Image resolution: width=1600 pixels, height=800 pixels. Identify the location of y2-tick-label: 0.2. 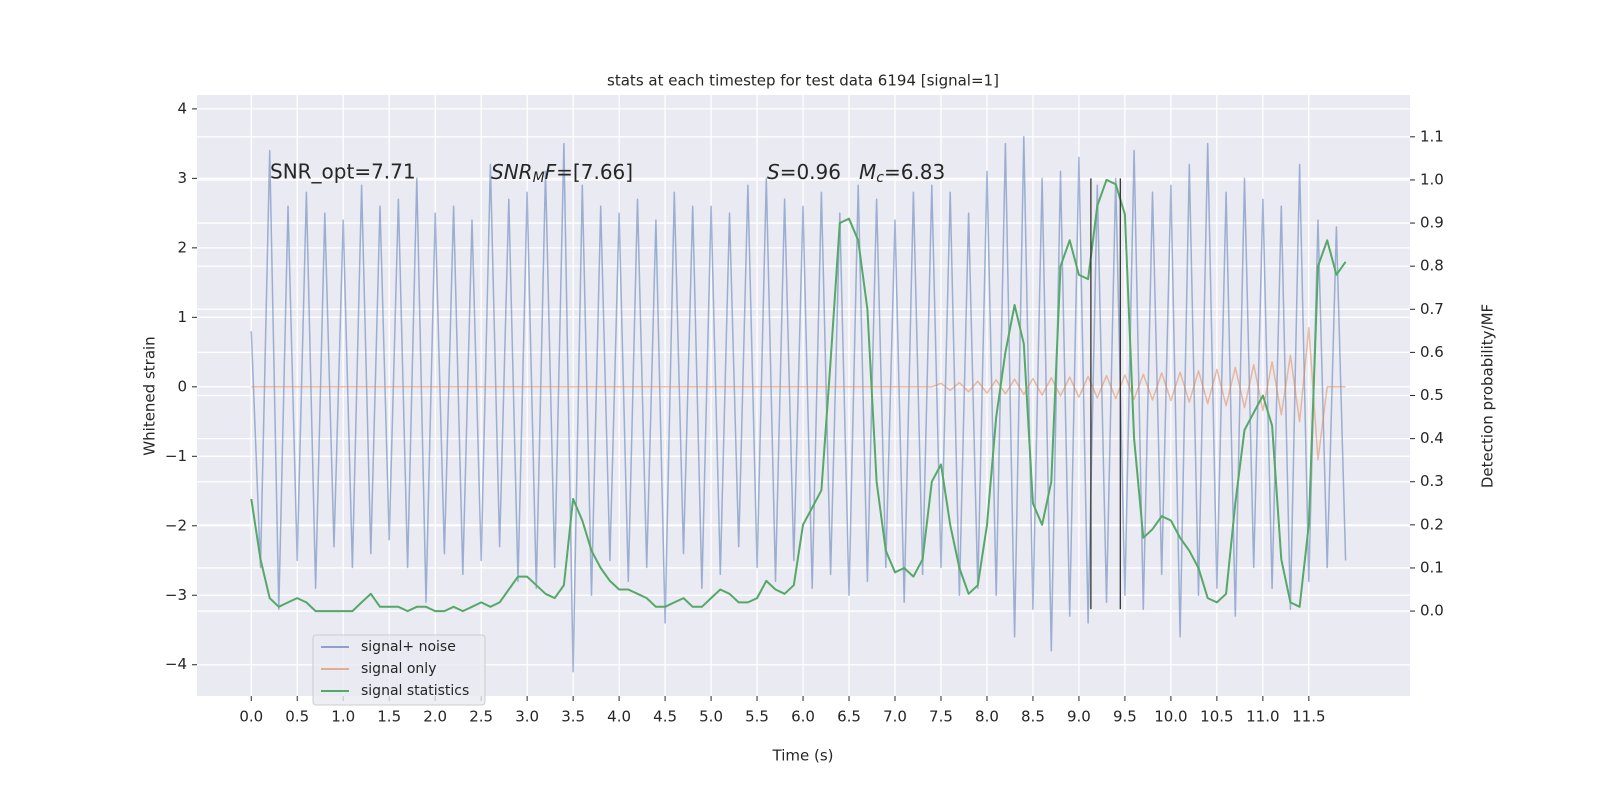
(1432, 524).